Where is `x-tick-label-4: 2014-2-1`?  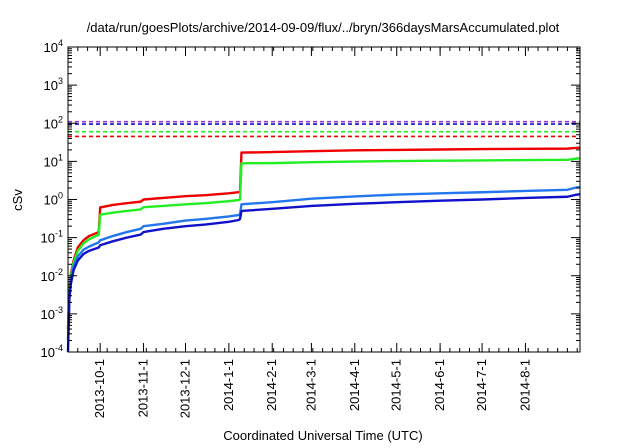
x-tick-label-4: 2014-2-1 is located at coordinates (271, 385).